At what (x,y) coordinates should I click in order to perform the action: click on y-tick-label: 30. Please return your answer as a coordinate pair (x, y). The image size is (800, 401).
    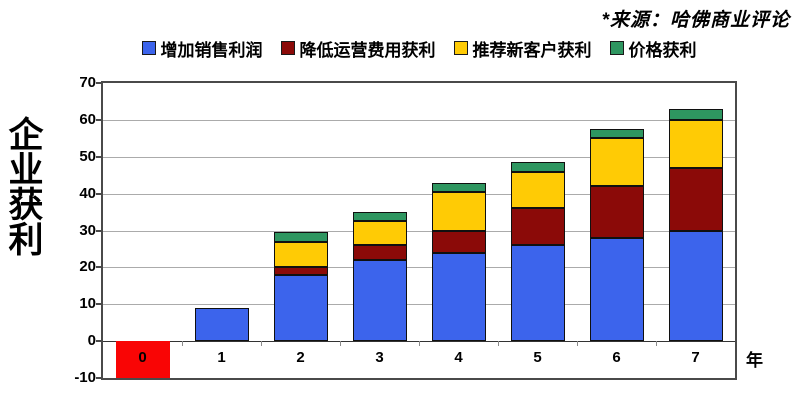
    Looking at the image, I should click on (87, 230).